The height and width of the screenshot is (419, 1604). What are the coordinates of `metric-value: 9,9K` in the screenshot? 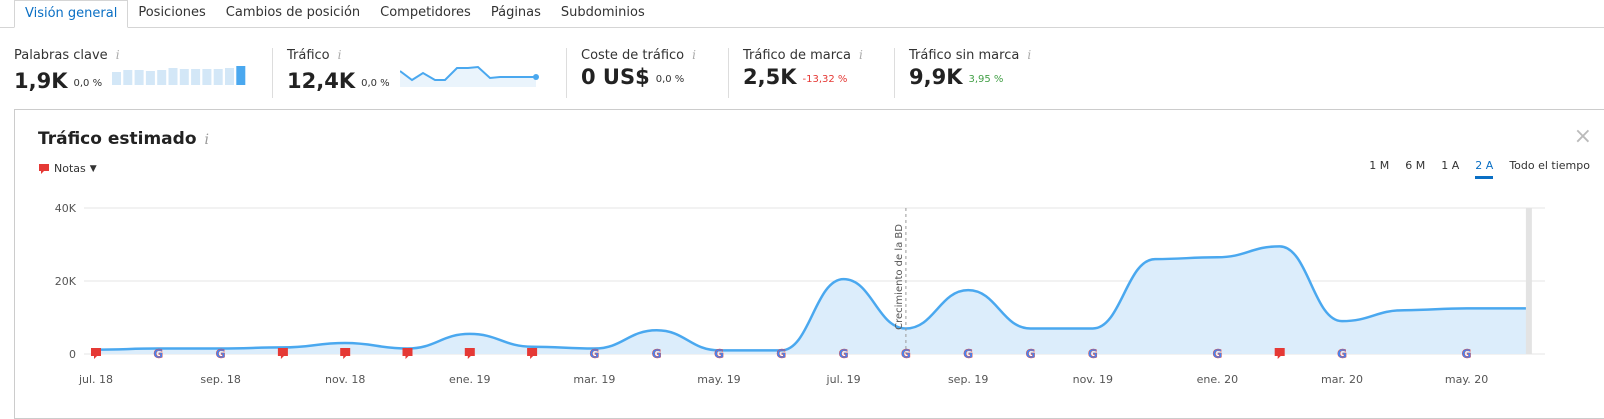 It's located at (936, 77).